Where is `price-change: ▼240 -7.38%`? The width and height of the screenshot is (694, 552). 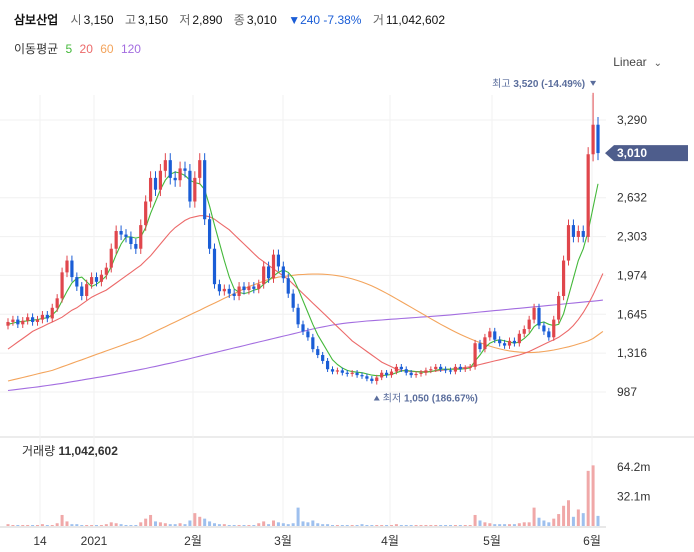 price-change: ▼240 -7.38% is located at coordinates (325, 20).